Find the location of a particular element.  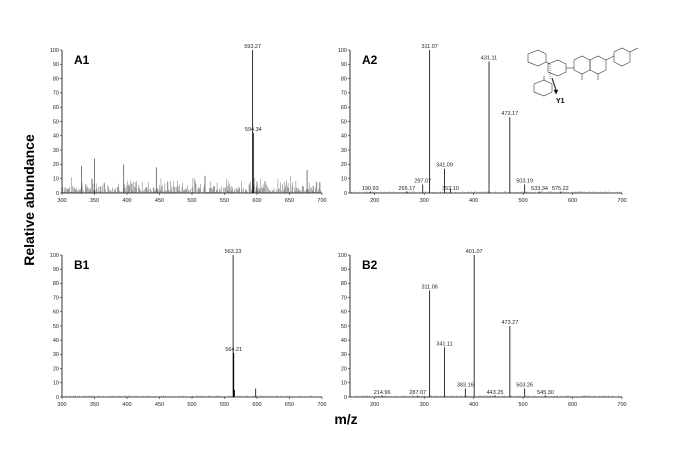

peak-label: 341.09 is located at coordinates (444, 166).